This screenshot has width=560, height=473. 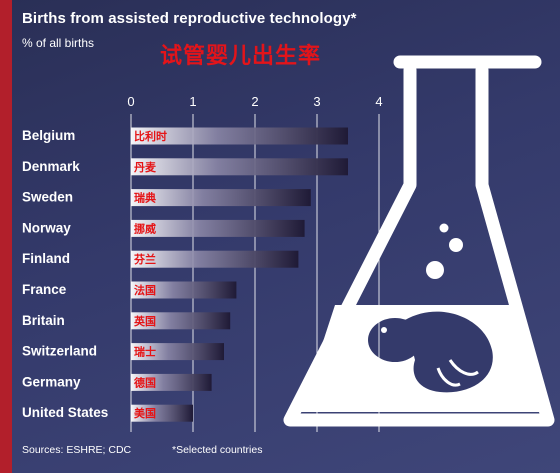 What do you see at coordinates (218, 228) in the screenshot?
I see `bar-norway` at bounding box center [218, 228].